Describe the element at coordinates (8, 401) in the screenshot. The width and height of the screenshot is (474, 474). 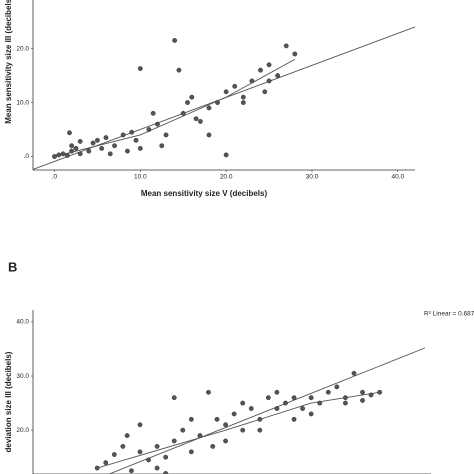
I see `y-axis-label: deviation size III (decibels)` at that location.